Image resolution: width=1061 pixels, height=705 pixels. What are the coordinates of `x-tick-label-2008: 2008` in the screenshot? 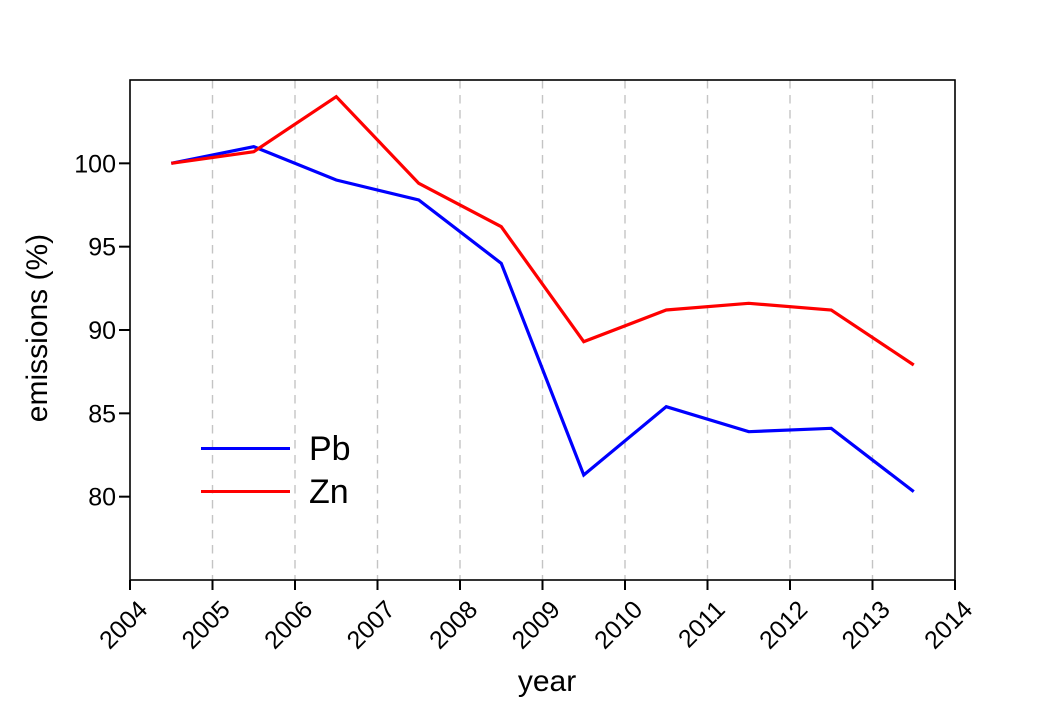 It's located at (453, 624).